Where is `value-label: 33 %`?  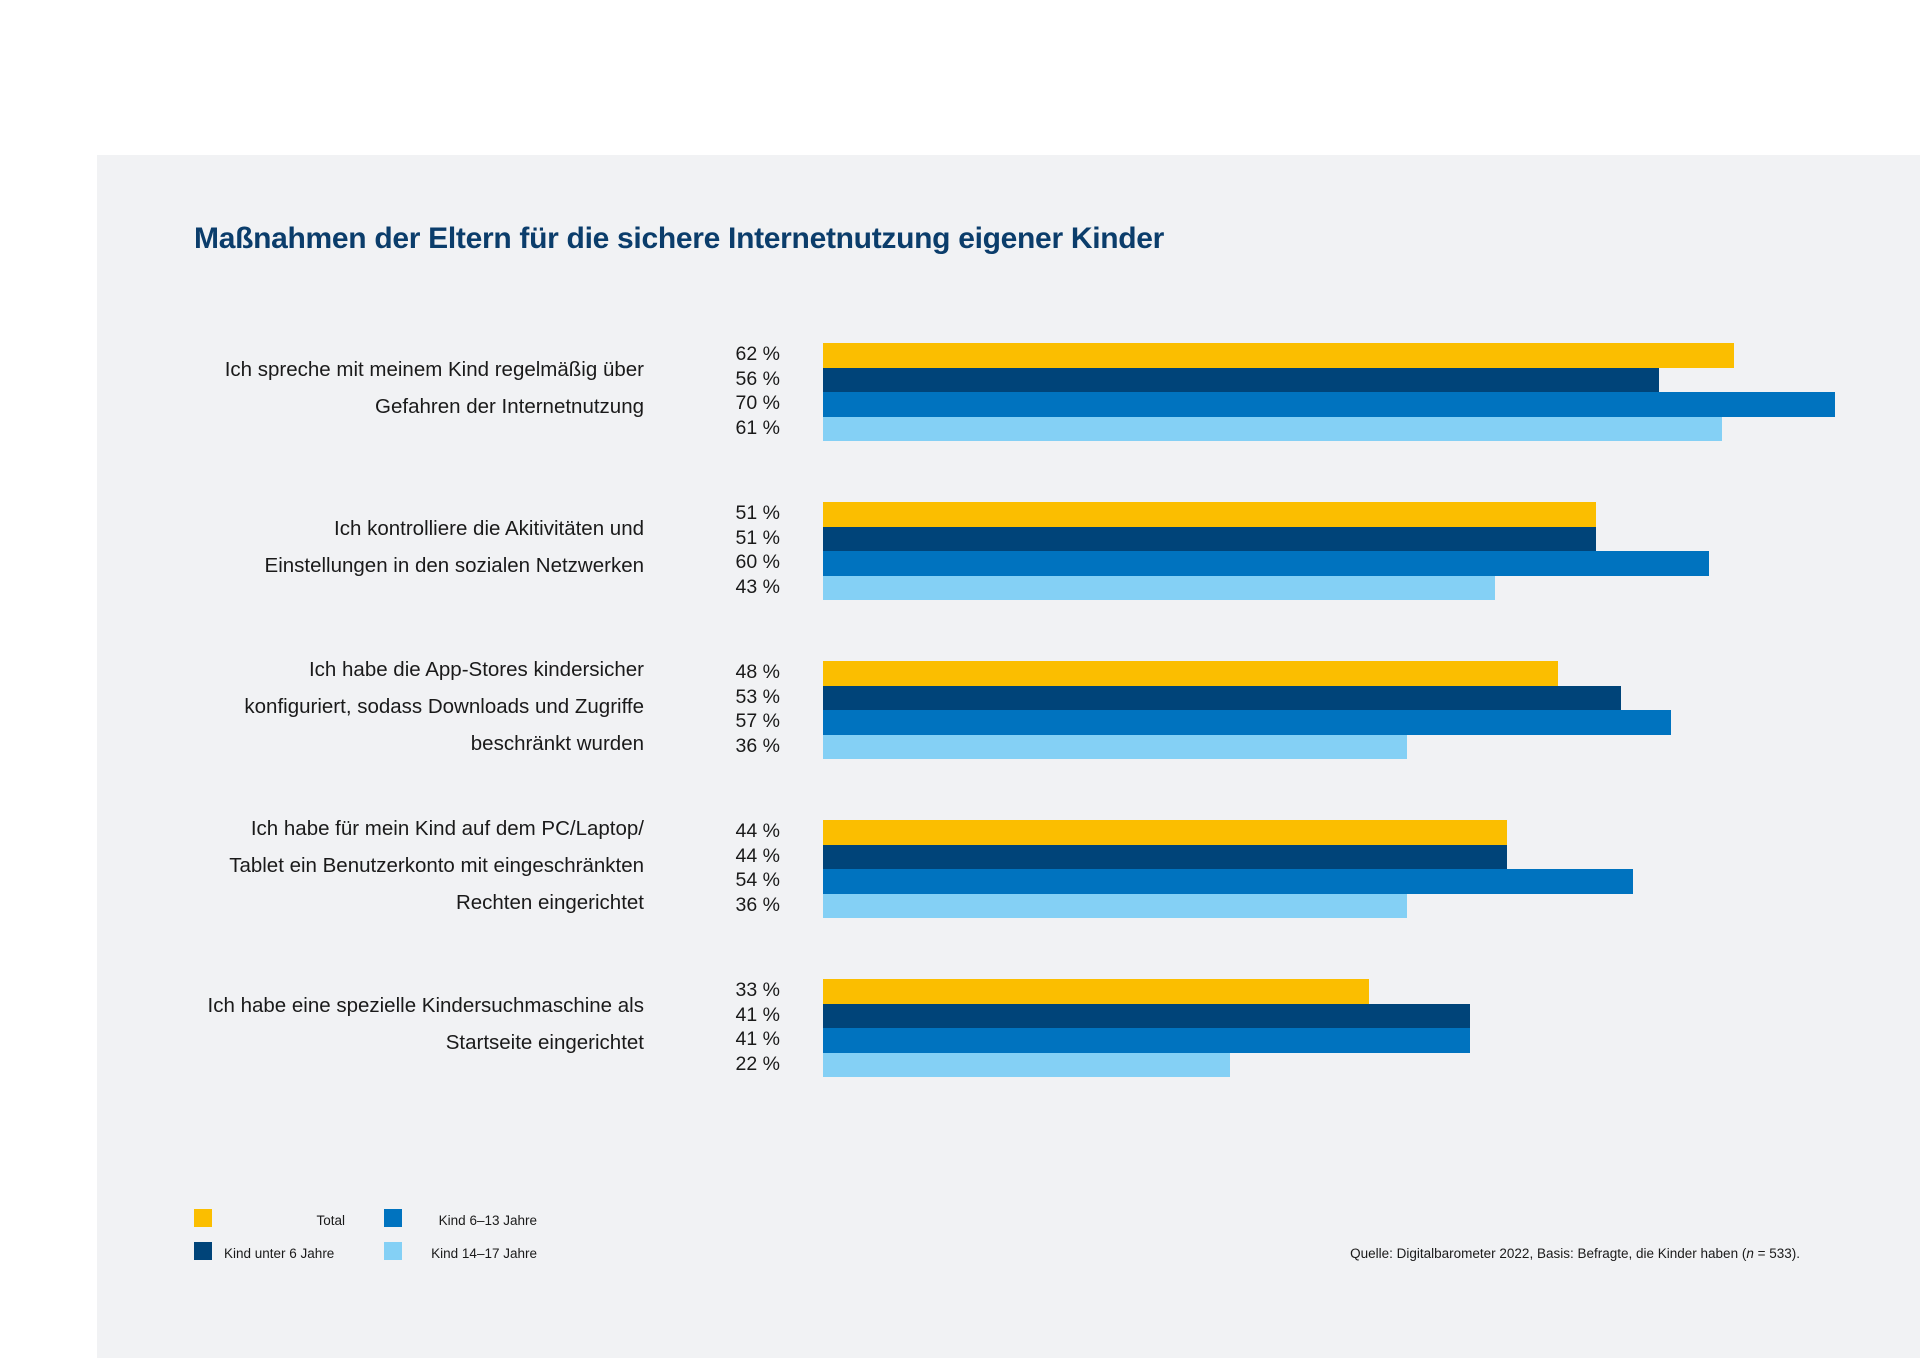
value-label: 33 % is located at coordinates (757, 990).